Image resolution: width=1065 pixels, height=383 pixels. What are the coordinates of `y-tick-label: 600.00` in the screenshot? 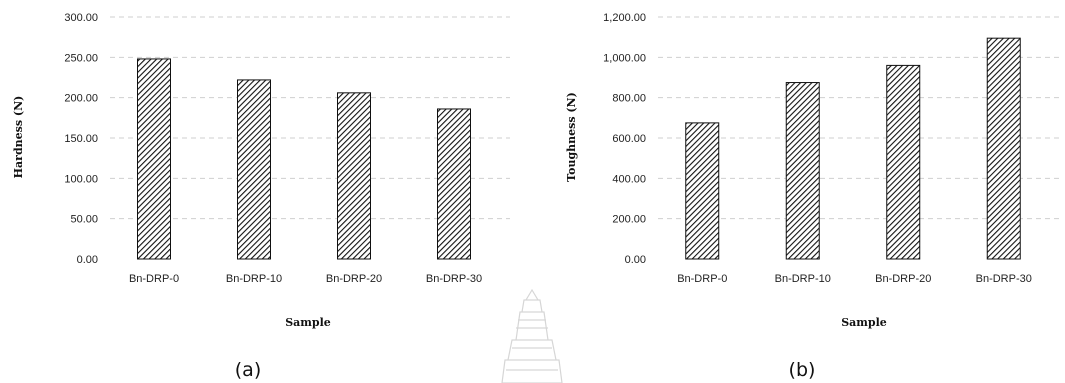 It's located at (629, 139).